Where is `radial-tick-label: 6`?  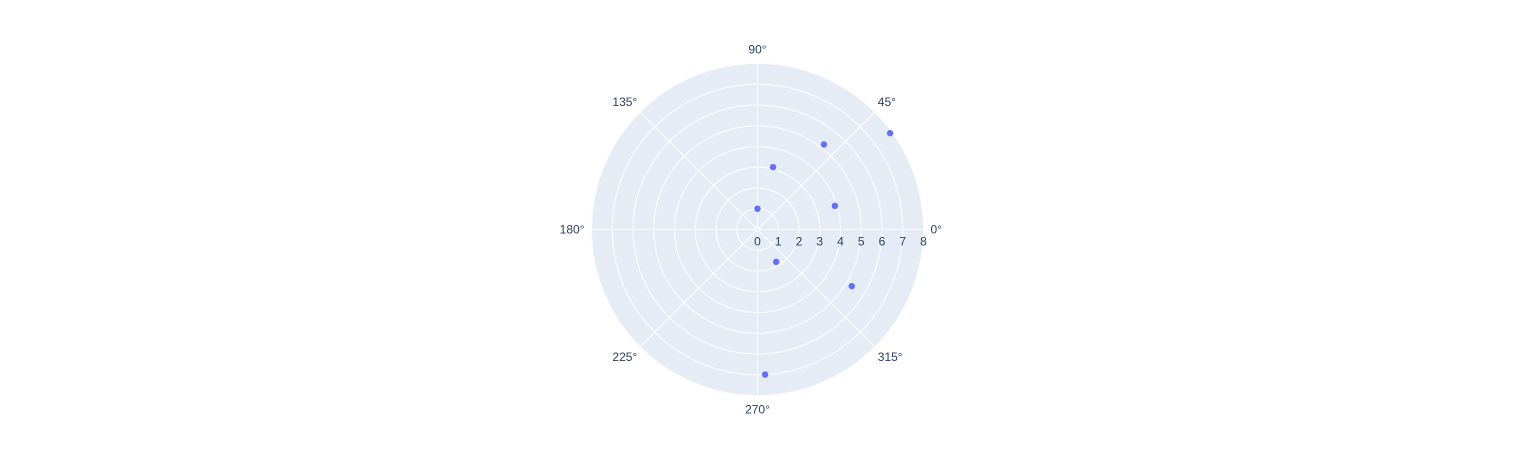 radial-tick-label: 6 is located at coordinates (882, 242).